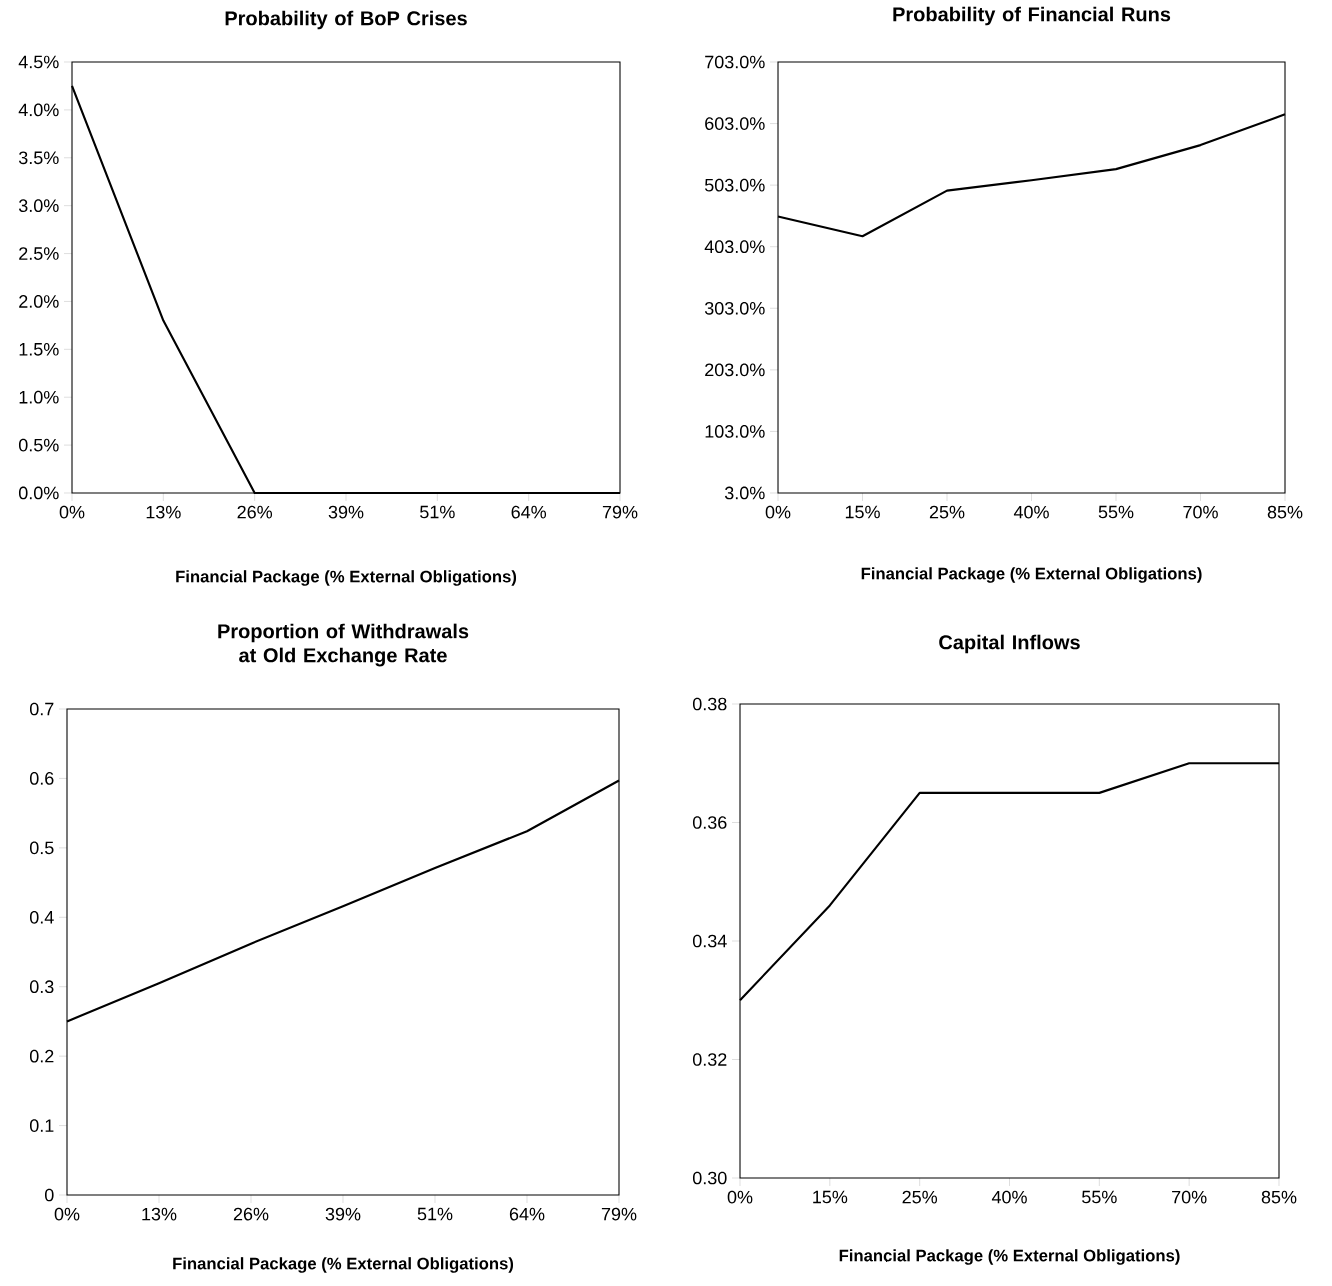 The width and height of the screenshot is (1332, 1286). What do you see at coordinates (38, 158) in the screenshot?
I see `y-tick-label: 3.5%` at bounding box center [38, 158].